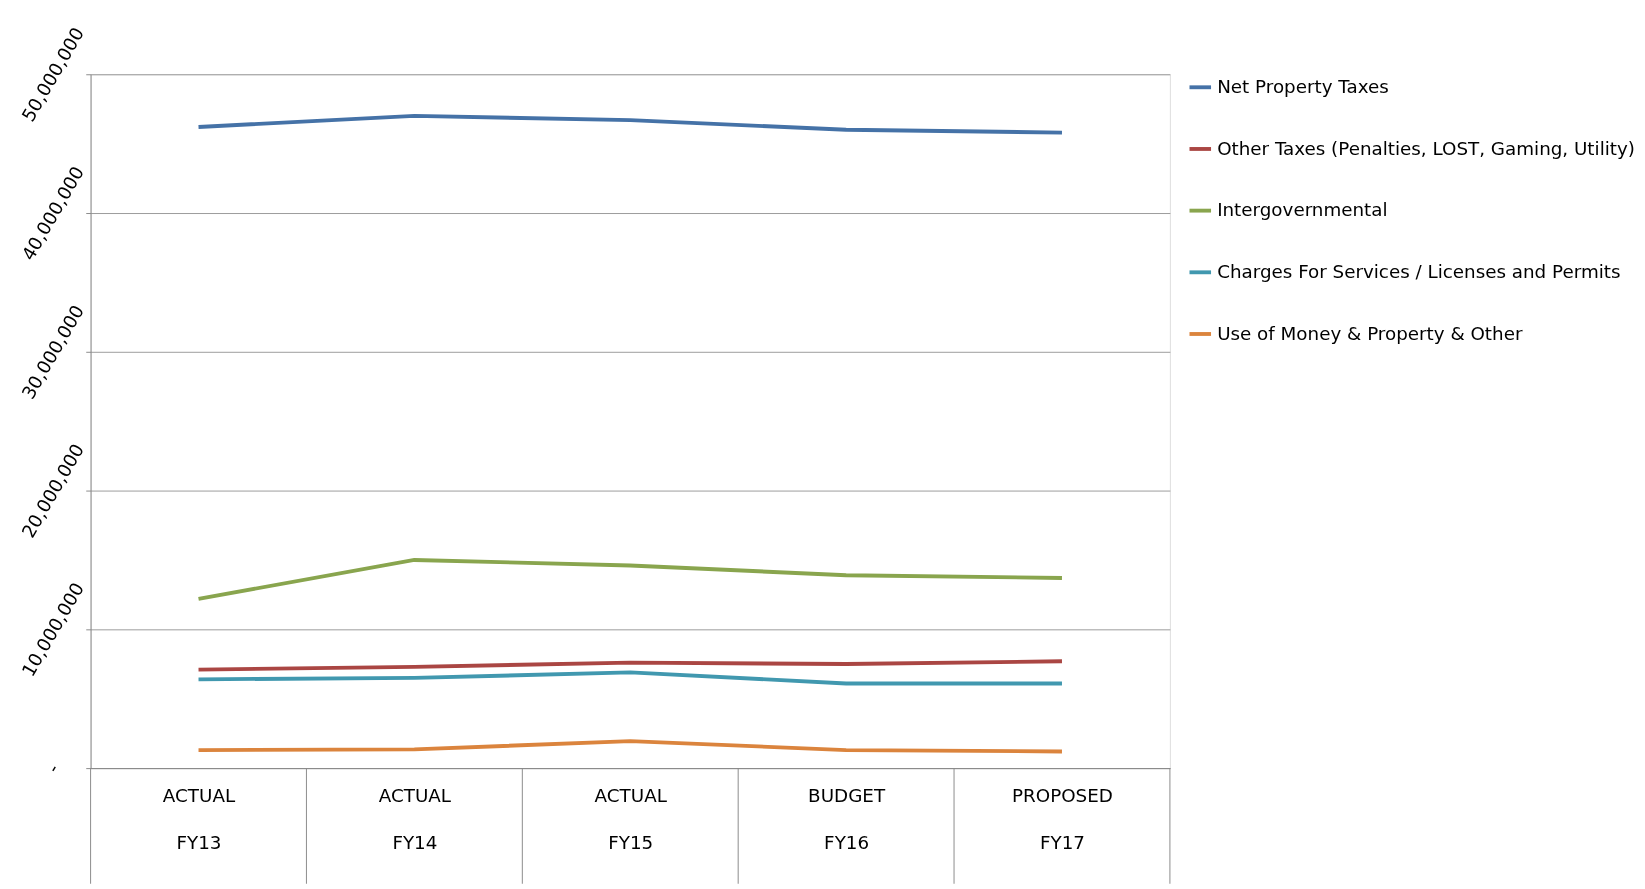 Image resolution: width=1645 pixels, height=889 pixels. What do you see at coordinates (1062, 819) in the screenshot?
I see `category-label: PROPOSED FY17` at bounding box center [1062, 819].